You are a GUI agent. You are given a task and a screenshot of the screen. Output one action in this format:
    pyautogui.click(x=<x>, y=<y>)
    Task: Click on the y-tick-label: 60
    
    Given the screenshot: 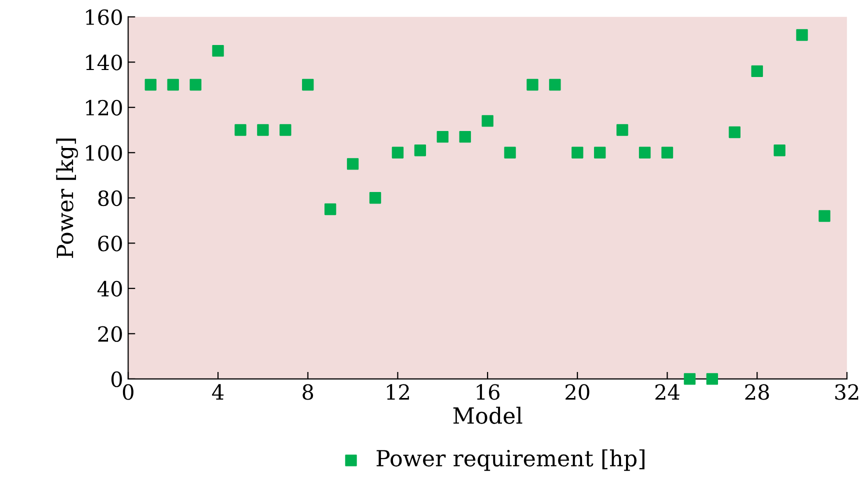 What is the action you would take?
    pyautogui.click(x=110, y=244)
    